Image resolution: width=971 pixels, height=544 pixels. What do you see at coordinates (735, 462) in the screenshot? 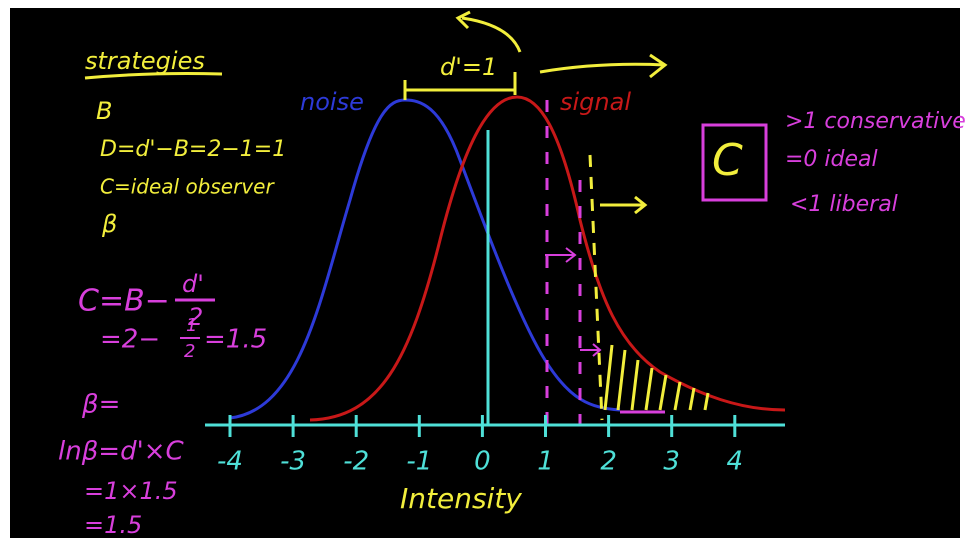
I see `tick-label: 4` at bounding box center [735, 462].